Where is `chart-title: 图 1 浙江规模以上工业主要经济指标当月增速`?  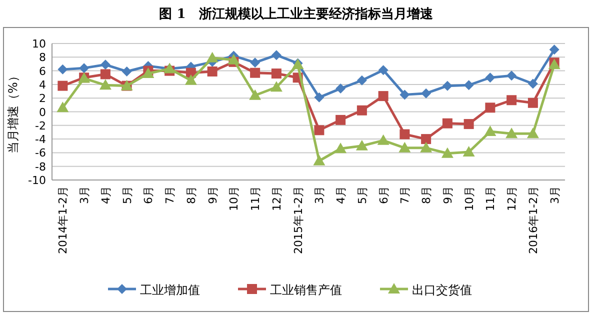
chart-title: 图 1 浙江规模以上工业主要经济指标当月增速 is located at coordinates (296, 14).